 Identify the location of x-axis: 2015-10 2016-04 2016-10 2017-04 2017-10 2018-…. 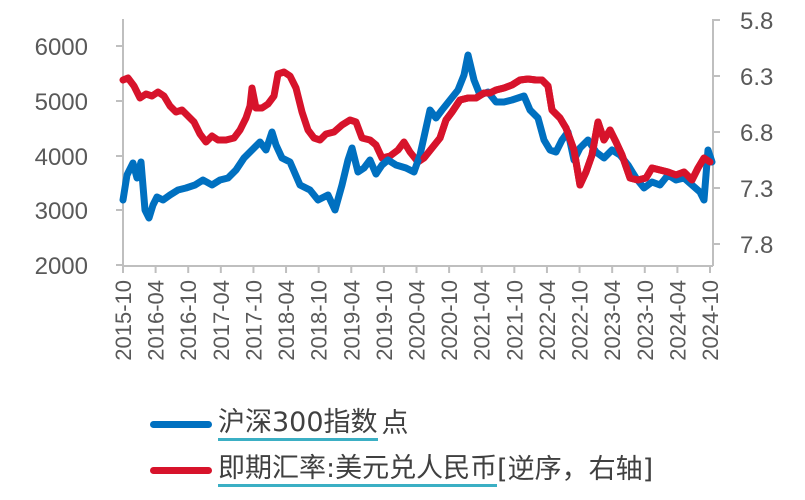
(417, 313).